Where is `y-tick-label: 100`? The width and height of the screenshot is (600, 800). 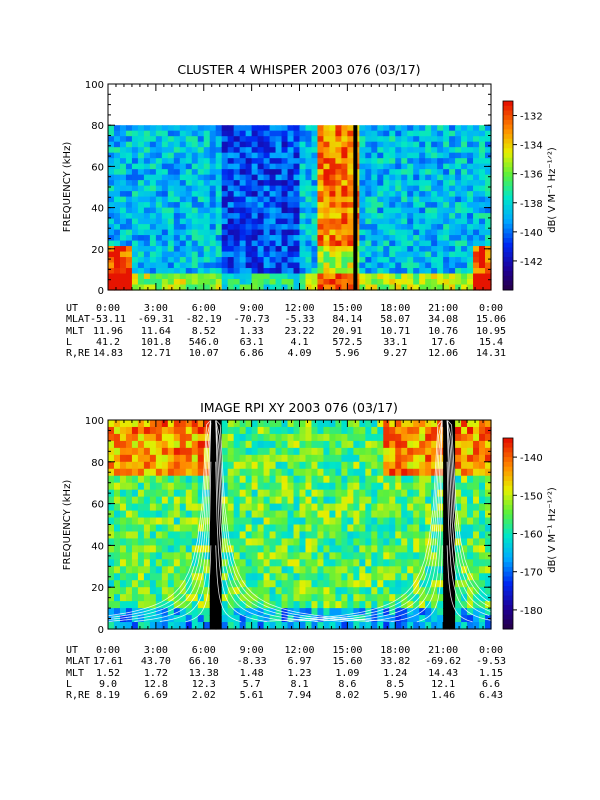
y-tick-label: 100 is located at coordinates (94, 85).